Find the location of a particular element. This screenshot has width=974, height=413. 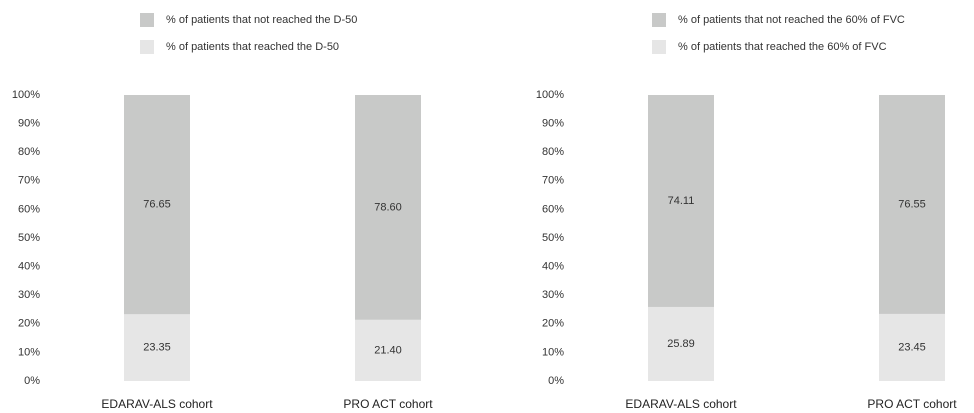

data-label: 25.89 is located at coordinates (681, 344).